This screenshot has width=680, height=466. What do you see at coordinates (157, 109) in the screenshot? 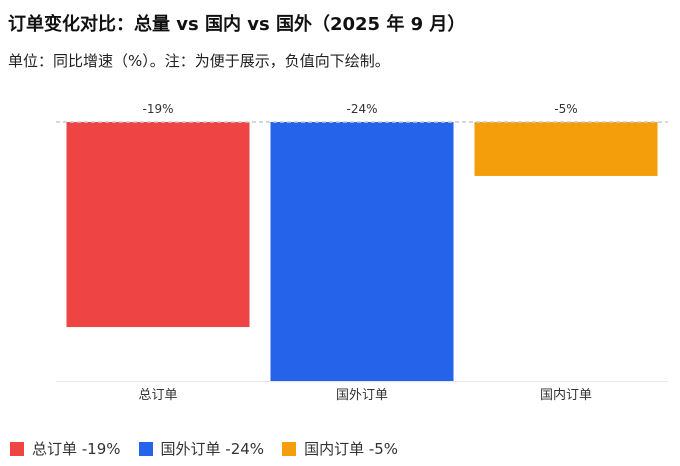
I see `bar-value-label: -19%` at bounding box center [157, 109].